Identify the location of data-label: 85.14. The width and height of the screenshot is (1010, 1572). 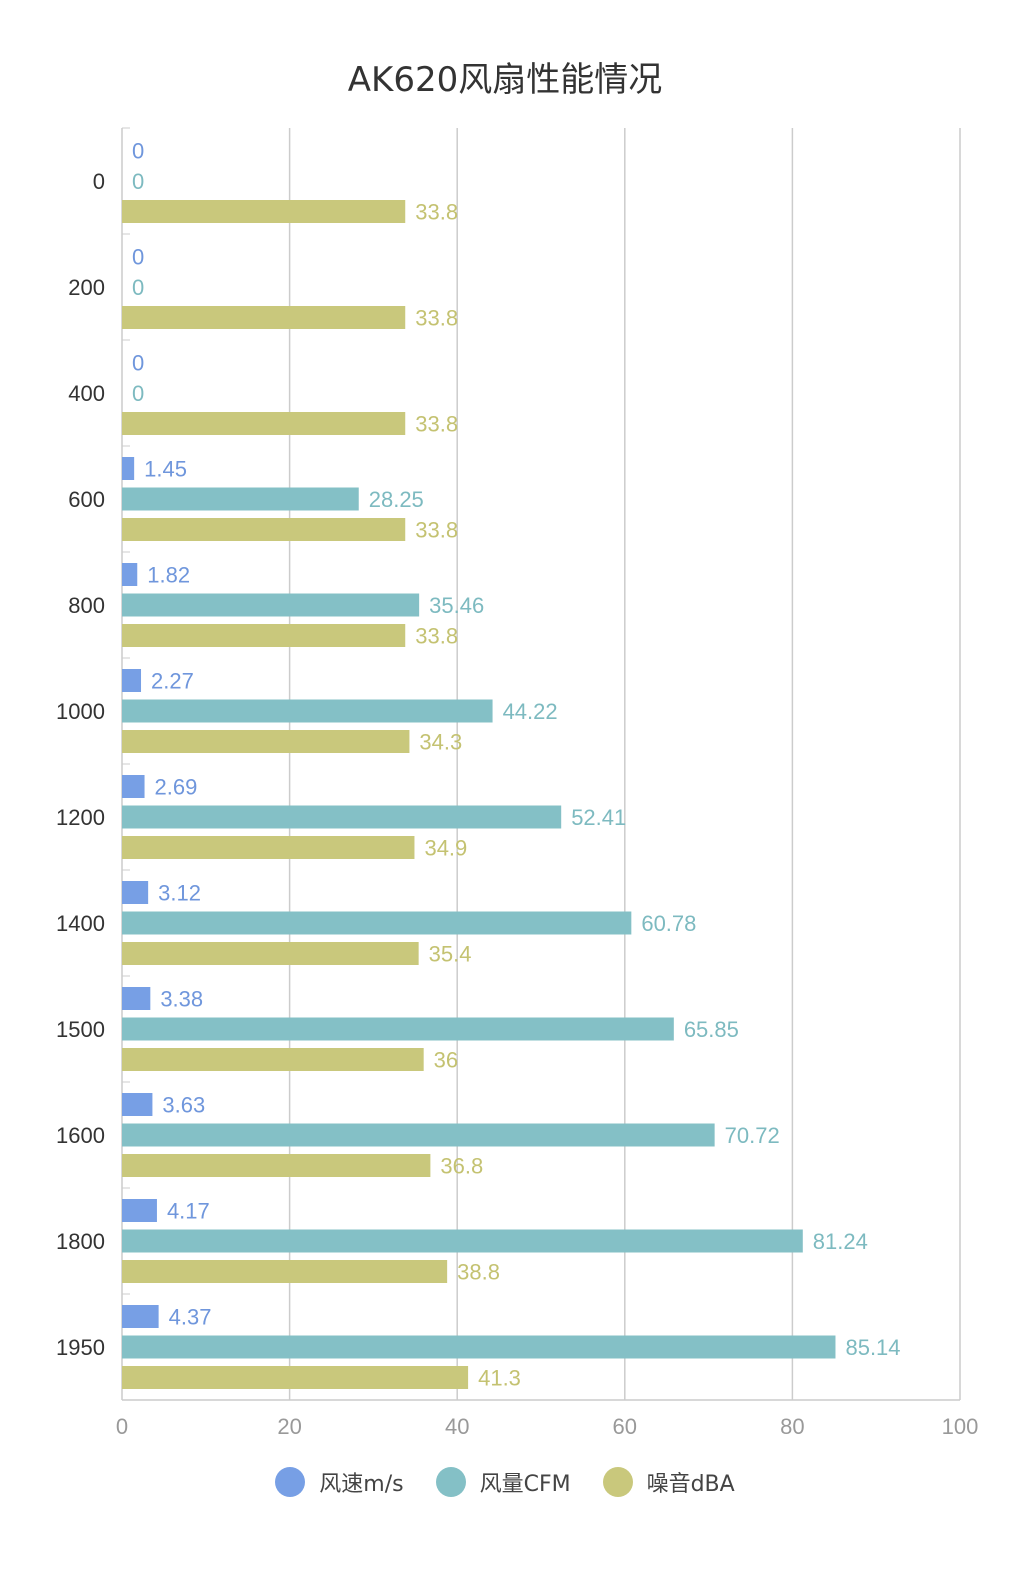
(872, 1347).